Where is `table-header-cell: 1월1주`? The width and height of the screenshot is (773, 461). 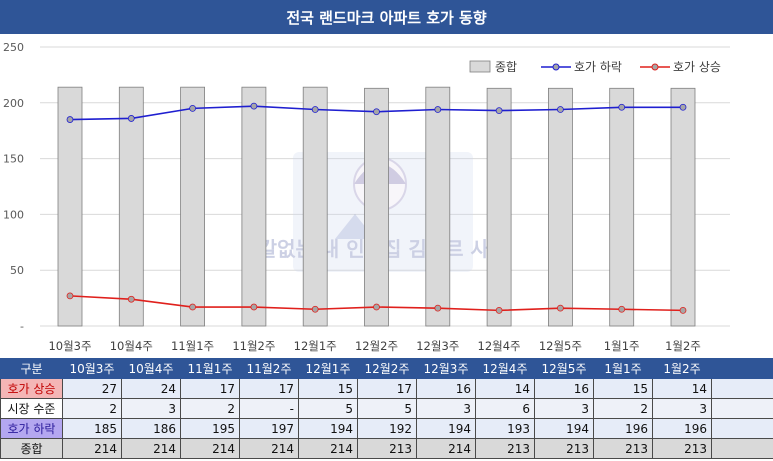 table-header-cell: 1월1주 is located at coordinates (623, 368).